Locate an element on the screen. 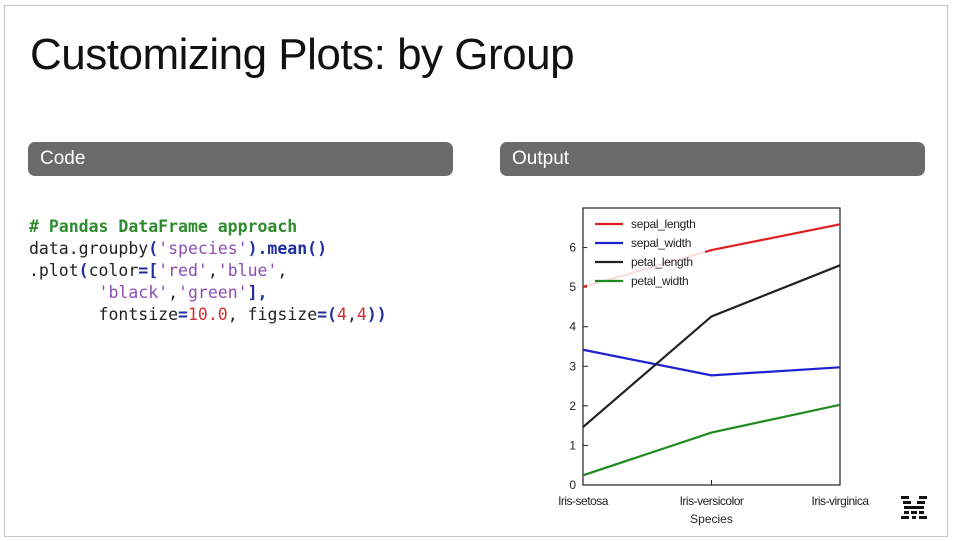 The height and width of the screenshot is (541, 954). code-token: =( is located at coordinates (327, 314).